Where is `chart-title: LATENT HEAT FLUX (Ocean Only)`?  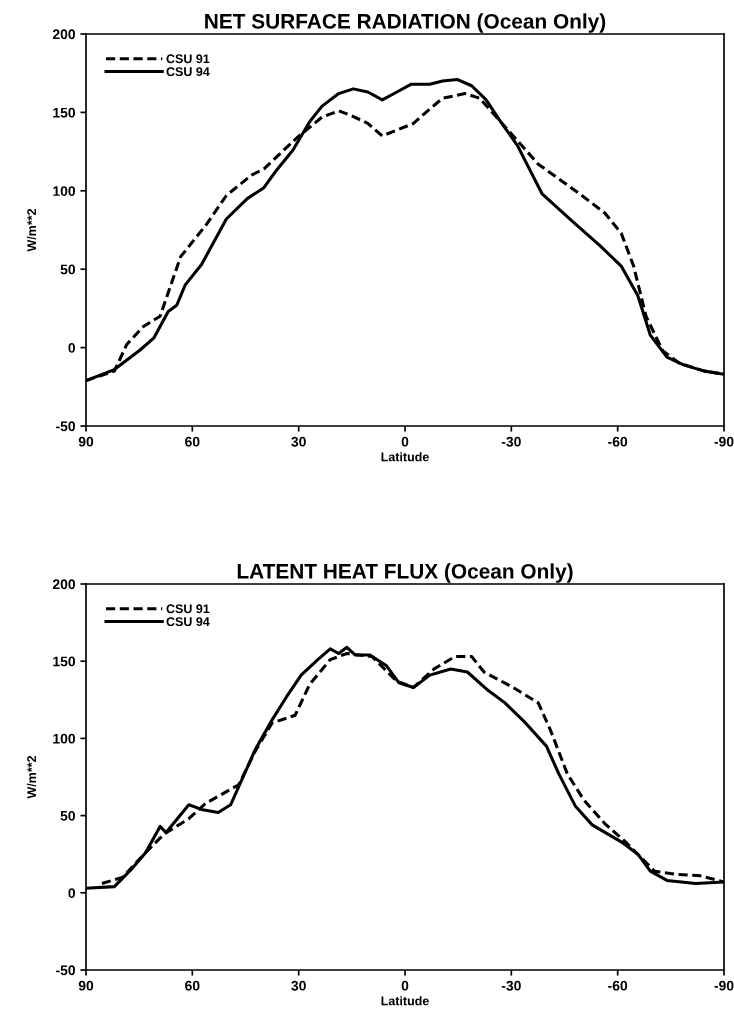 chart-title: LATENT HEAT FLUX (Ocean Only) is located at coordinates (405, 573).